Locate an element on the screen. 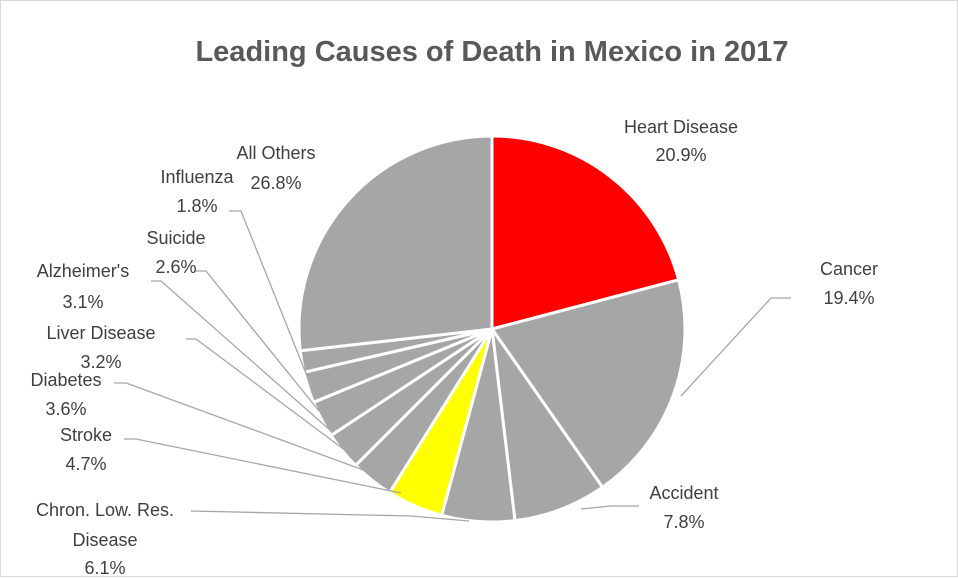  slice-percent-label: 3.2% is located at coordinates (100, 362).